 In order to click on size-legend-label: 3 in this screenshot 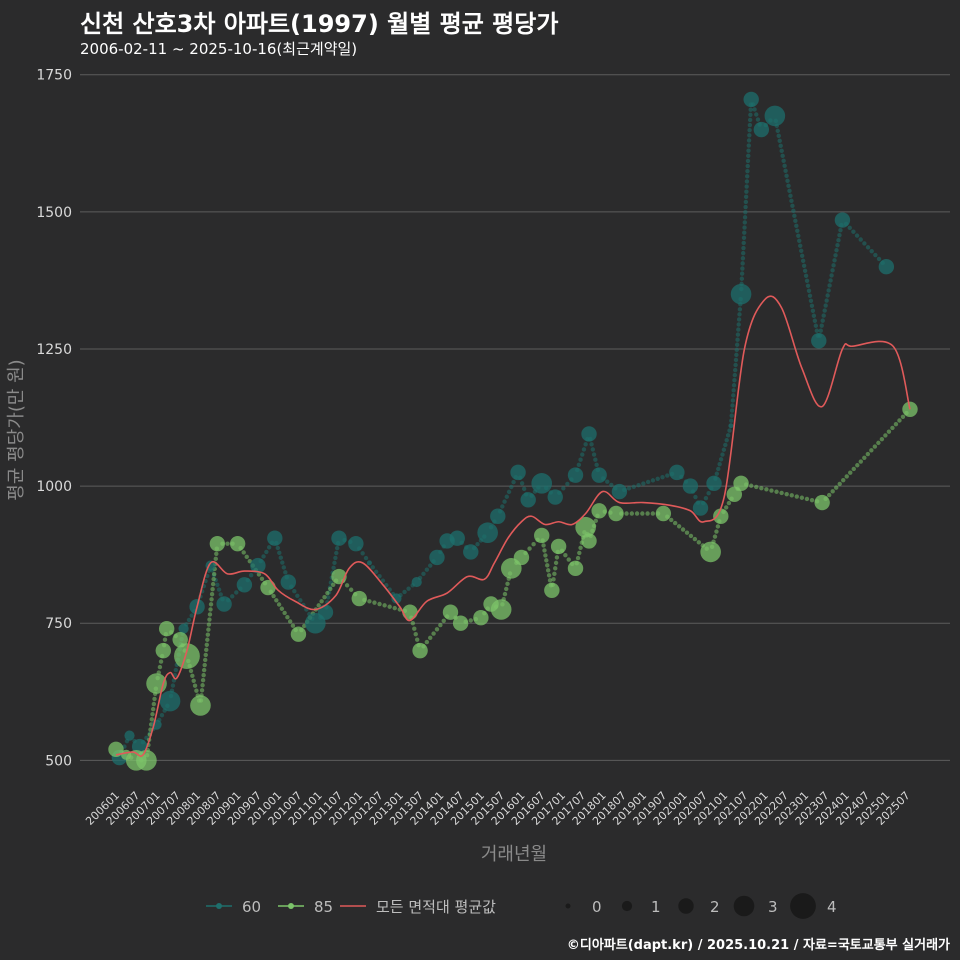, I will do `click(773, 907)`.